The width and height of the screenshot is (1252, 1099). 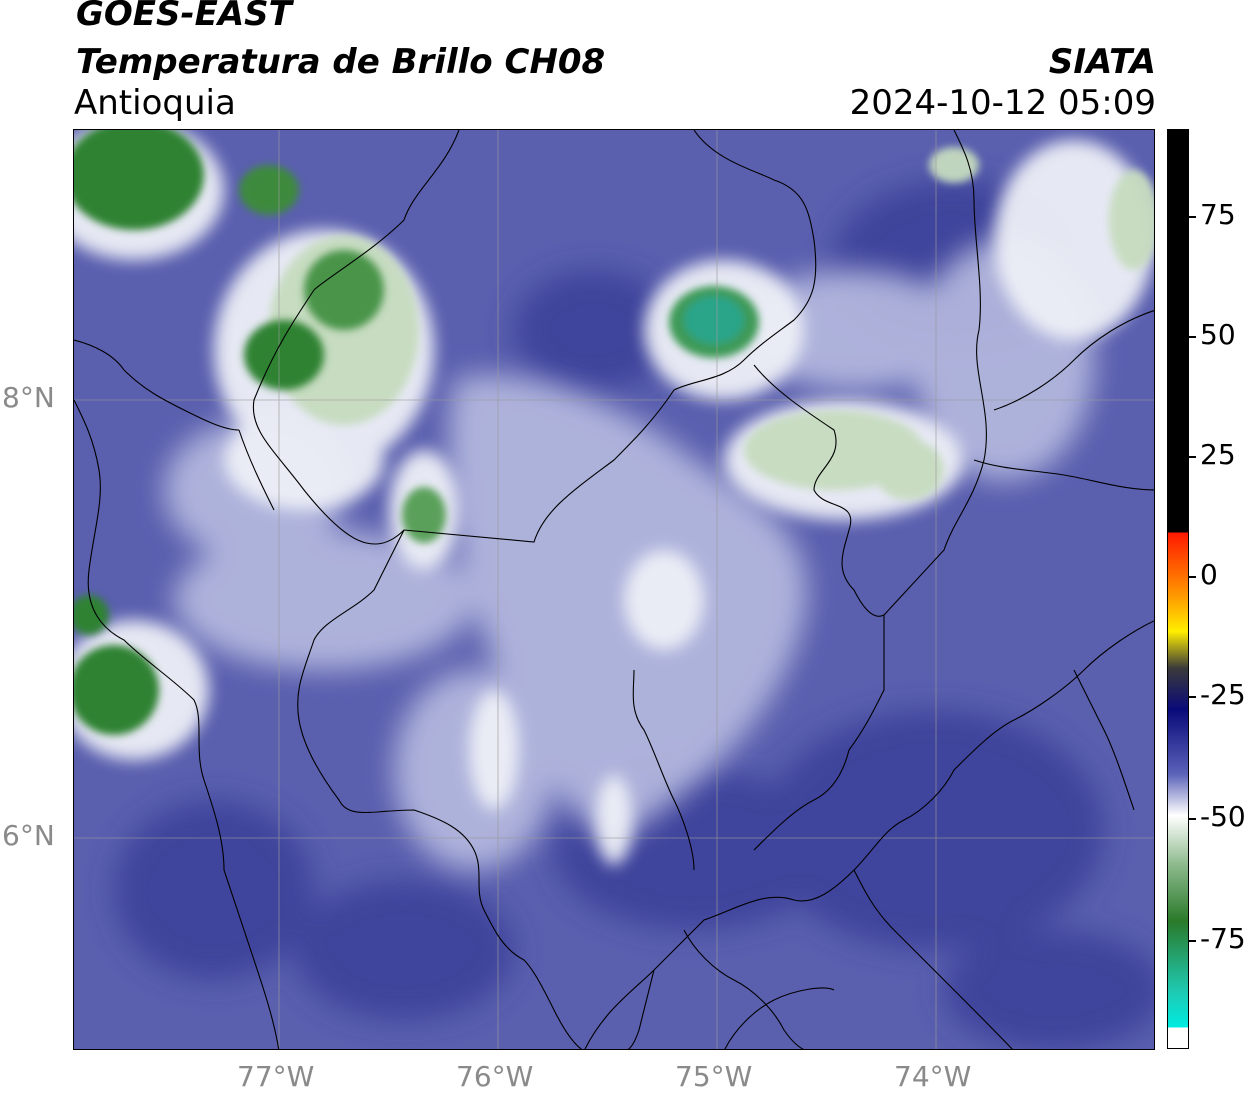 What do you see at coordinates (1102, 62) in the screenshot?
I see `institution-label: SIATA` at bounding box center [1102, 62].